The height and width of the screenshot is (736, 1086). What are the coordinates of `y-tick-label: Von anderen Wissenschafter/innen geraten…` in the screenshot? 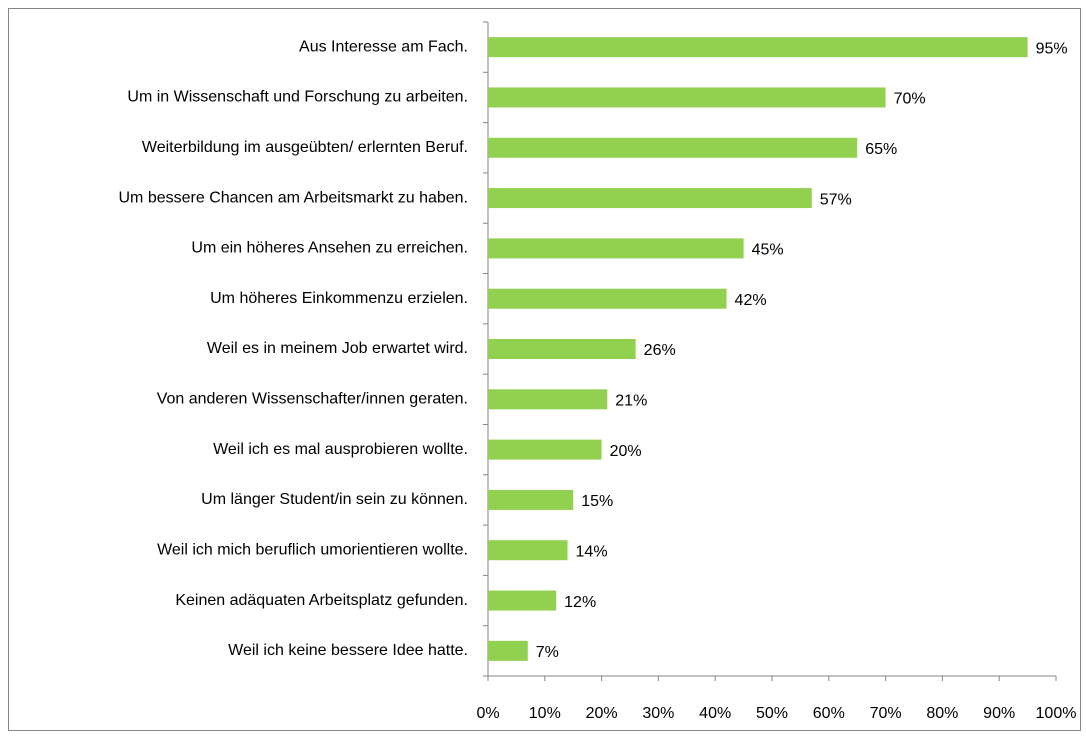 It's located at (312, 399).